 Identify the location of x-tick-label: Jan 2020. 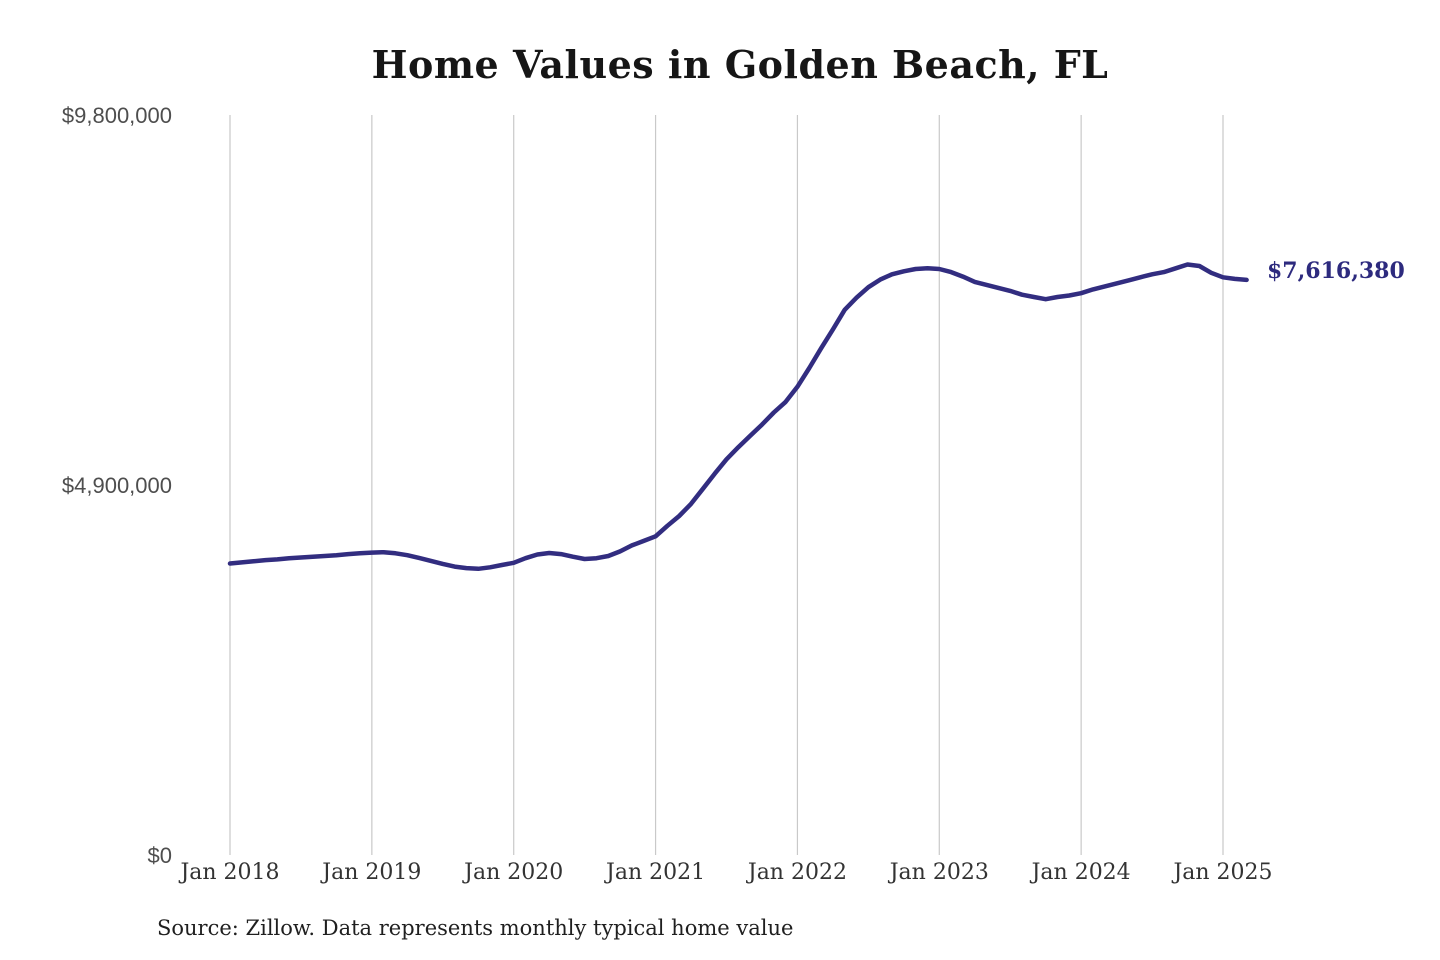
(512, 872).